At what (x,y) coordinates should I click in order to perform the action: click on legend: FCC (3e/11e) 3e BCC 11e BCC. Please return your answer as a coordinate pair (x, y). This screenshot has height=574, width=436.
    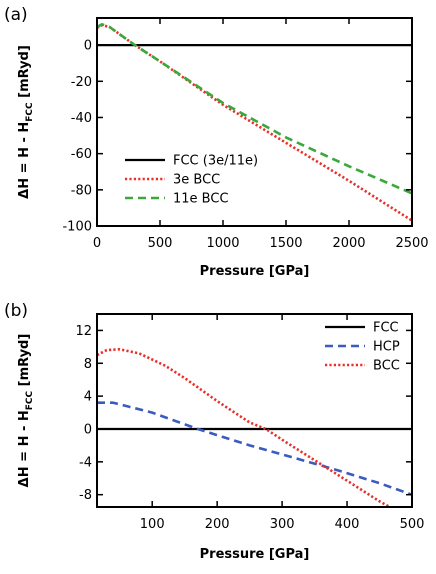
    Looking at the image, I should click on (191, 180).